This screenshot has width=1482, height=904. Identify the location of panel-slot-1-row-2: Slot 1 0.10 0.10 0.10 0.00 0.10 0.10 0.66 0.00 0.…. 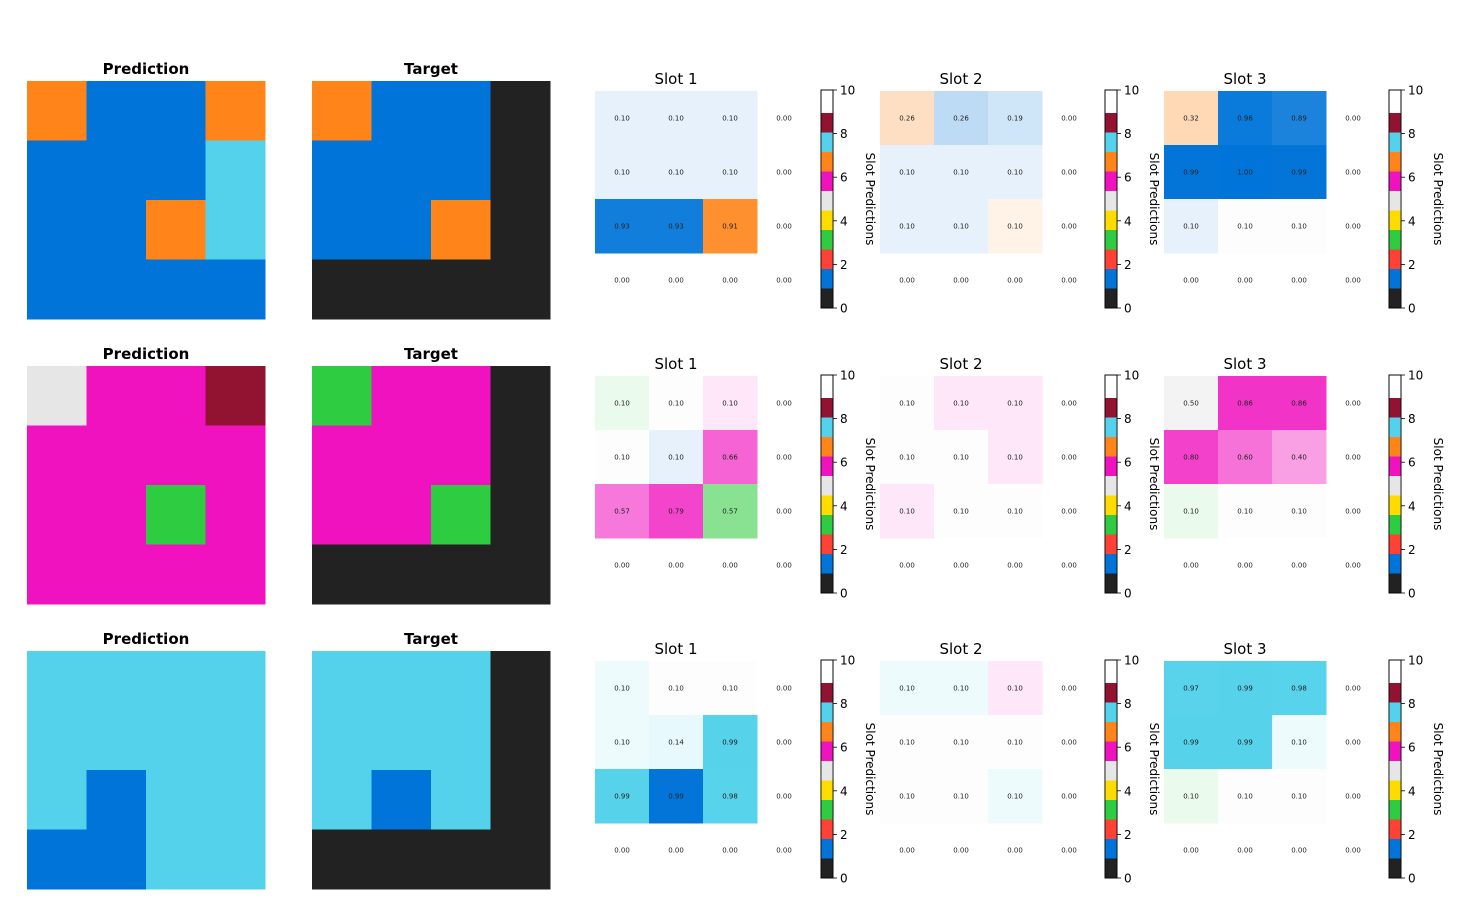
(736, 478).